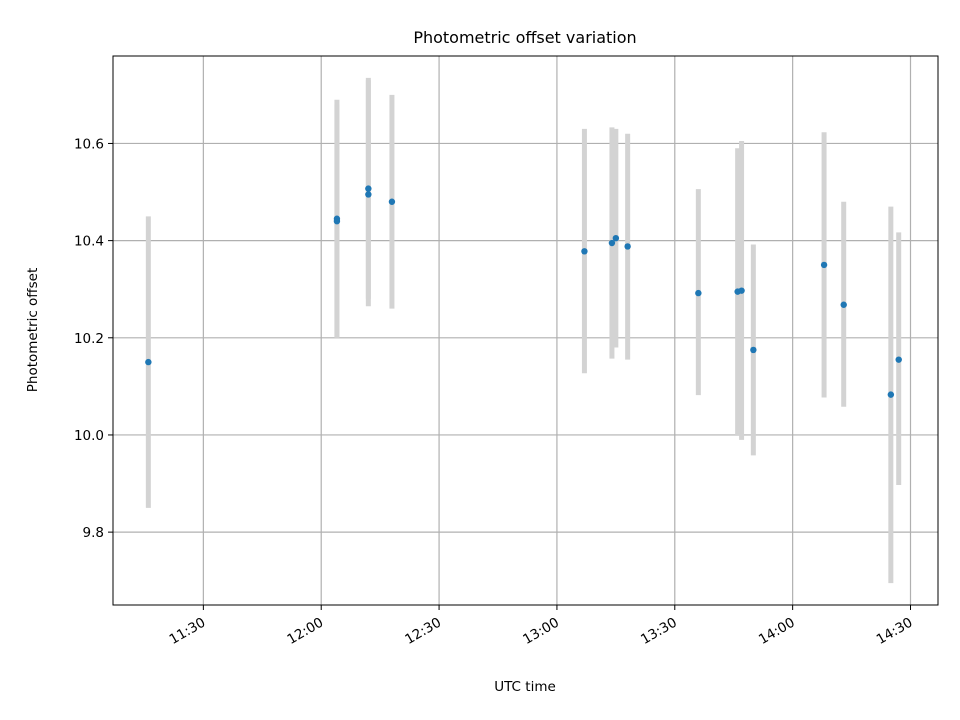 The image size is (960, 720). What do you see at coordinates (89, 144) in the screenshot?
I see `y-tick-label: 10.6` at bounding box center [89, 144].